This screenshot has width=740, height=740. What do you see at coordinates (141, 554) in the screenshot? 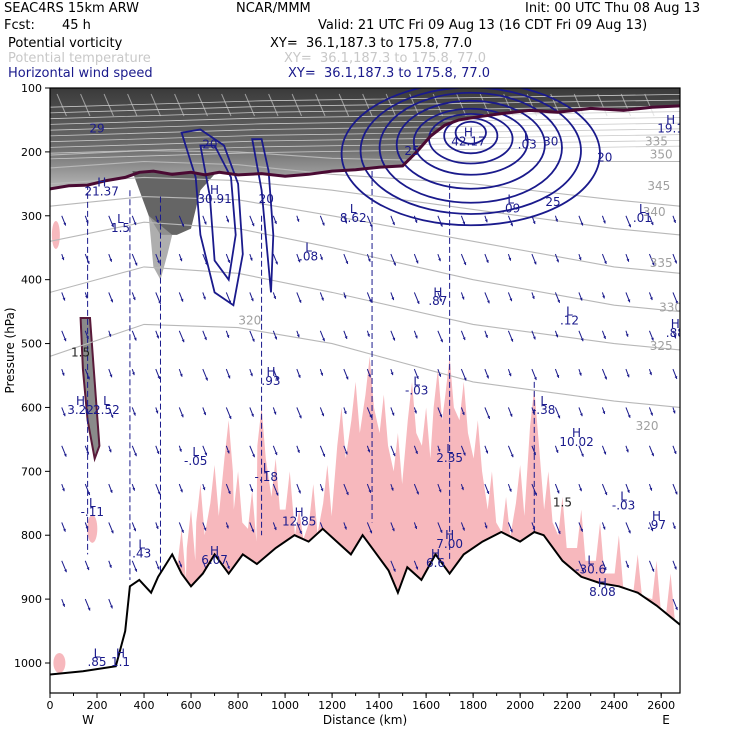
I see `hl-marker-value: .43` at bounding box center [141, 554].